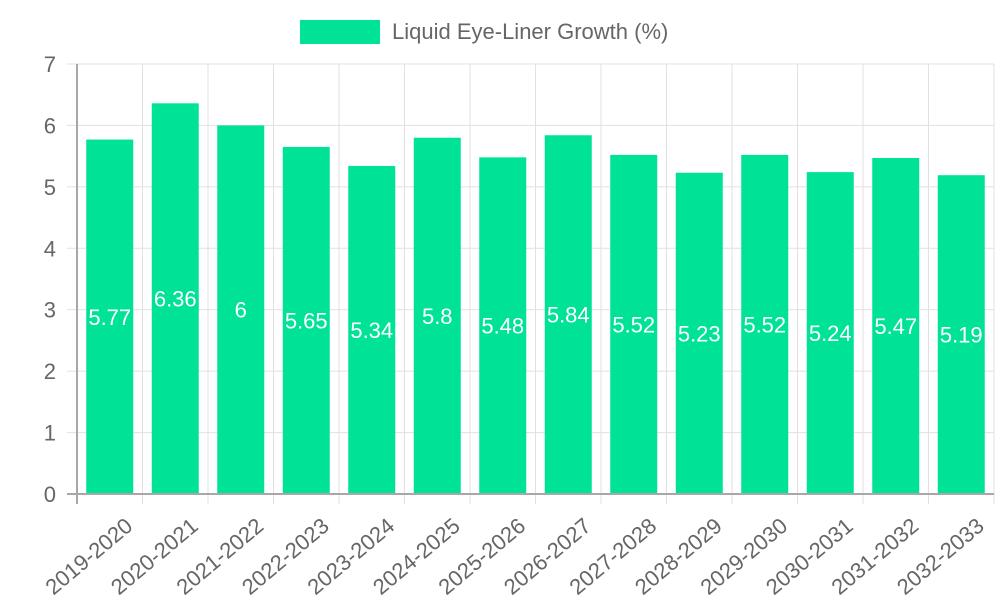  I want to click on bar-value-label: 5.48, so click(502, 326).